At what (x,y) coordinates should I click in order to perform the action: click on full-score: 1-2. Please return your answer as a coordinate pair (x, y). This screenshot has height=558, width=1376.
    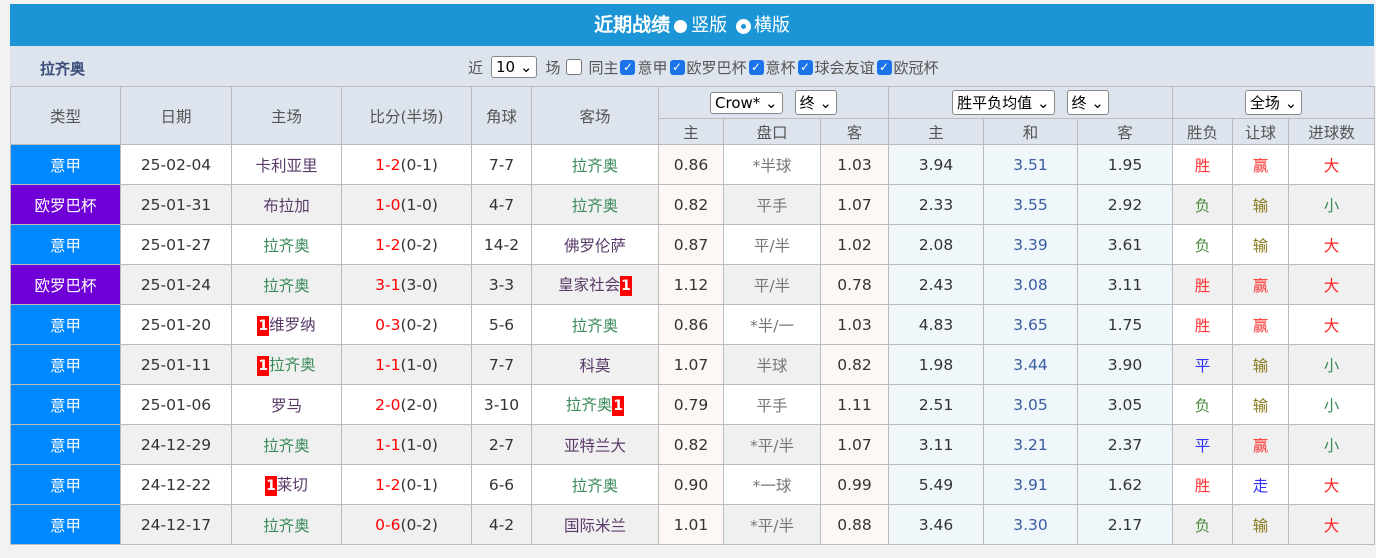
    Looking at the image, I should click on (388, 484).